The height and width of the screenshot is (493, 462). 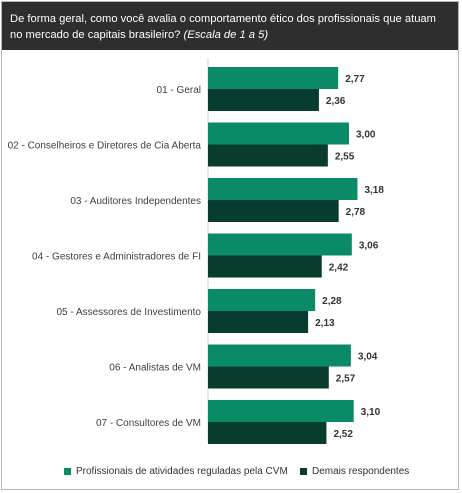 I want to click on bar-group: 03 - Auditores Independentes 3,18 2,78, so click(x=227, y=200).